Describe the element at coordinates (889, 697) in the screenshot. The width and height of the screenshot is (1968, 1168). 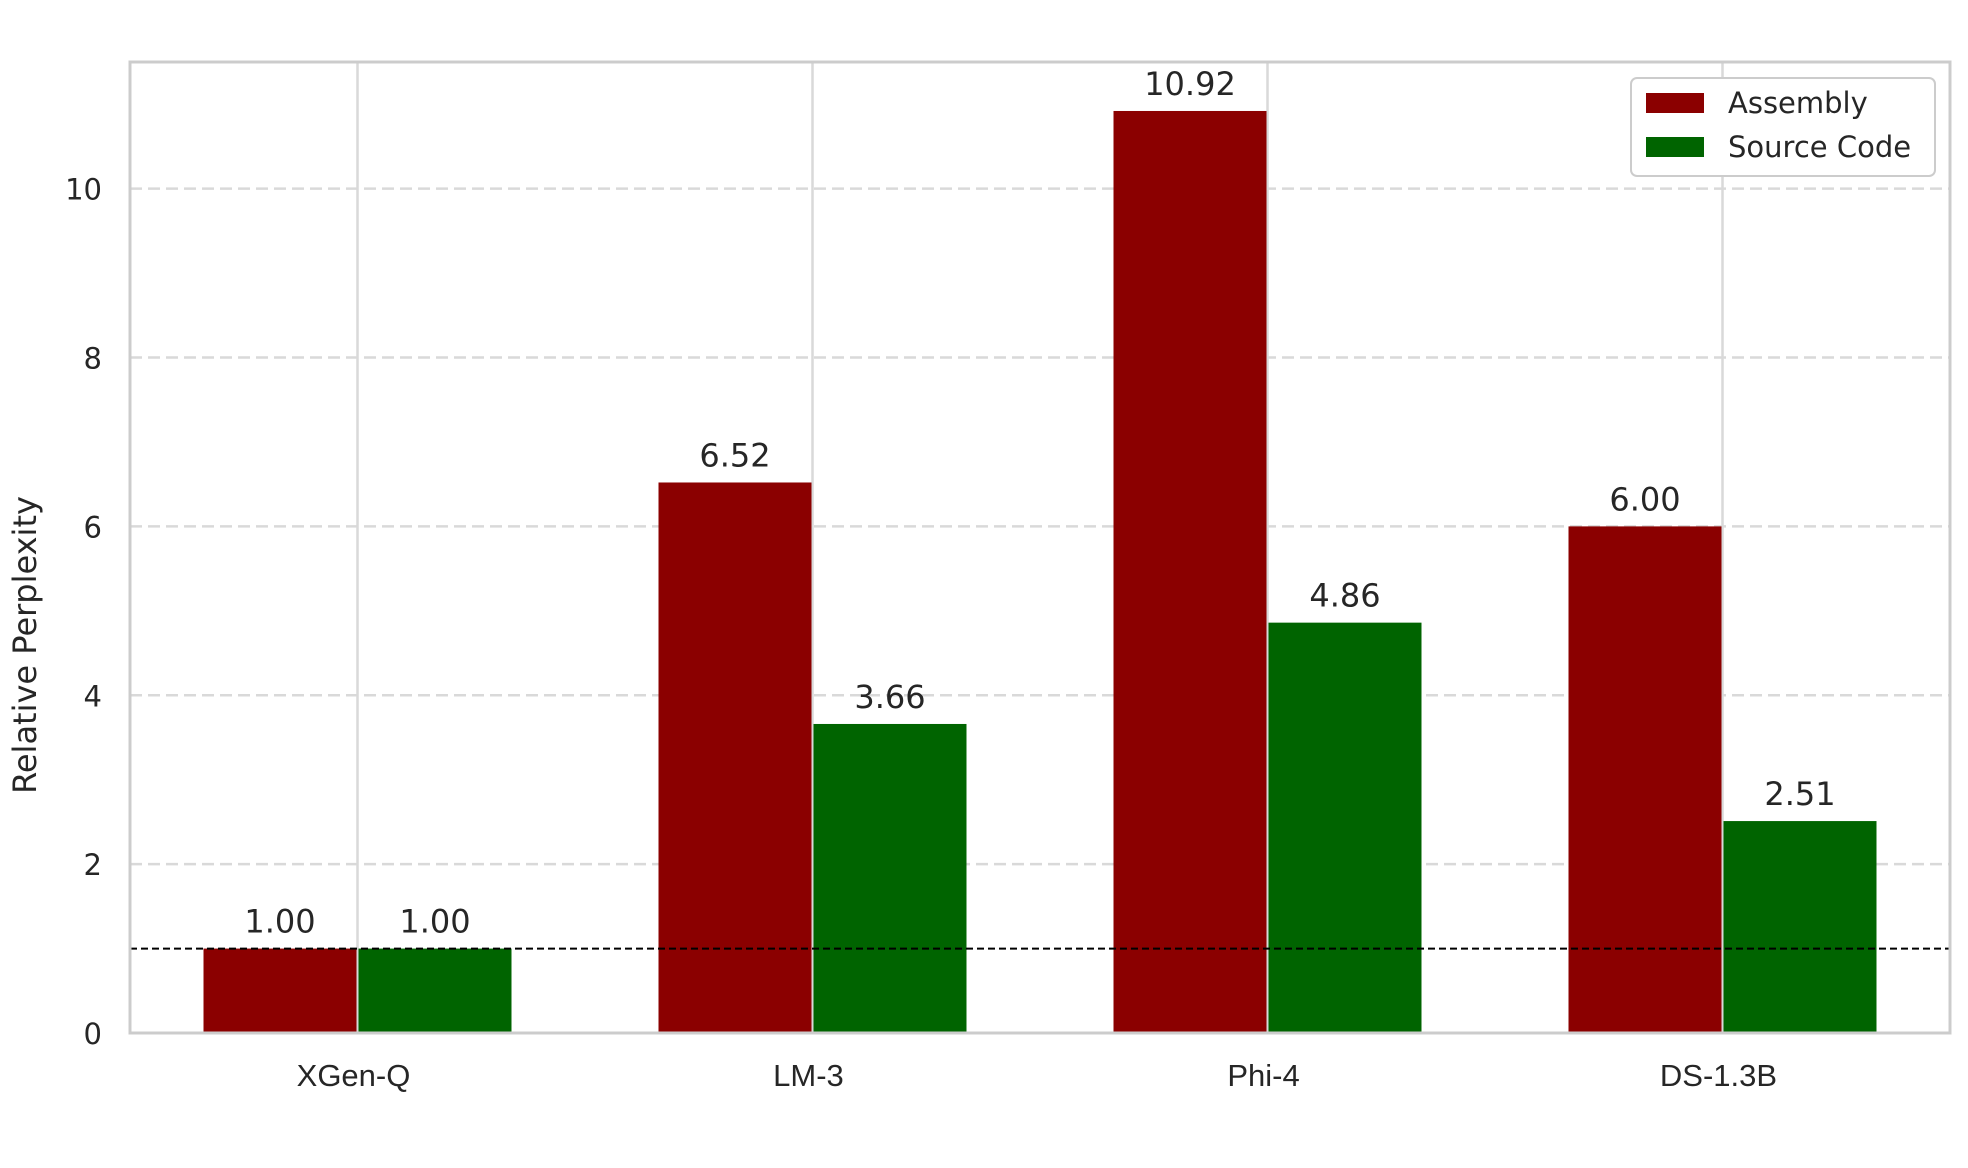
I see `data-label: 3.66` at that location.